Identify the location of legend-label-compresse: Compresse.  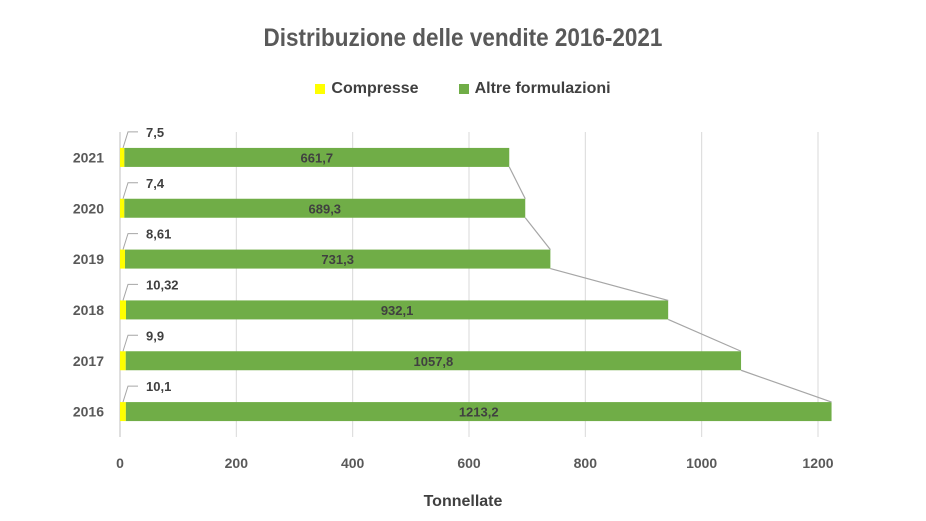
(375, 88).